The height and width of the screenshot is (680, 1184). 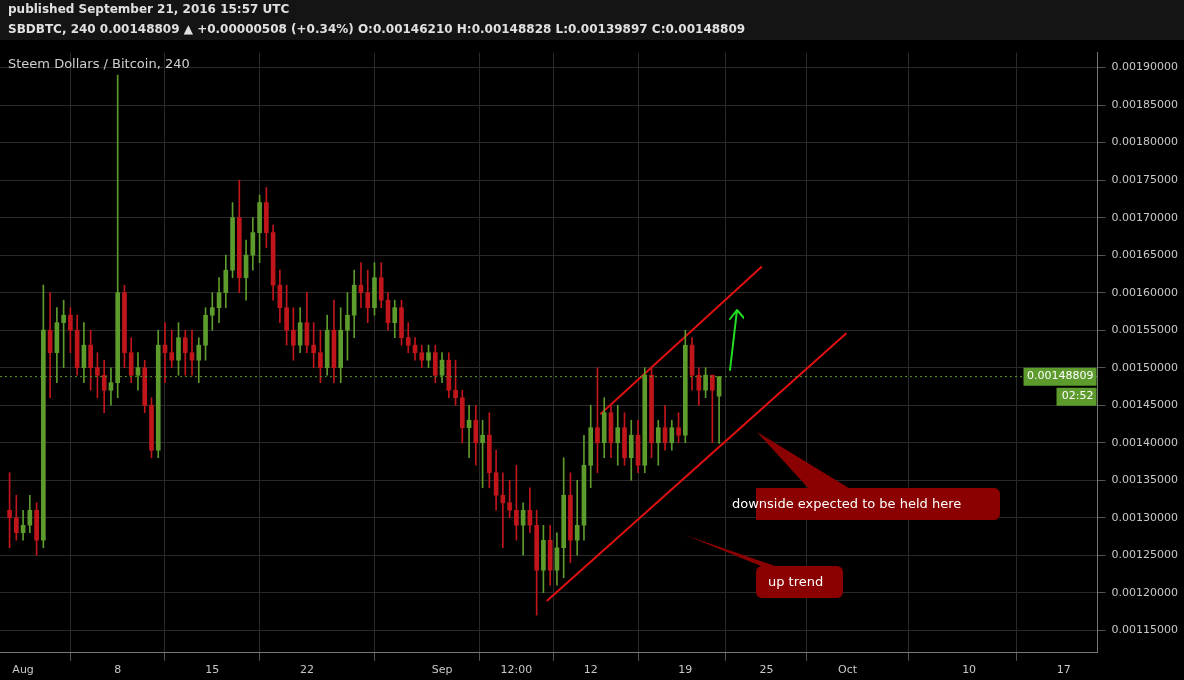 What do you see at coordinates (306, 670) in the screenshot?
I see `x-tick-label: 22` at bounding box center [306, 670].